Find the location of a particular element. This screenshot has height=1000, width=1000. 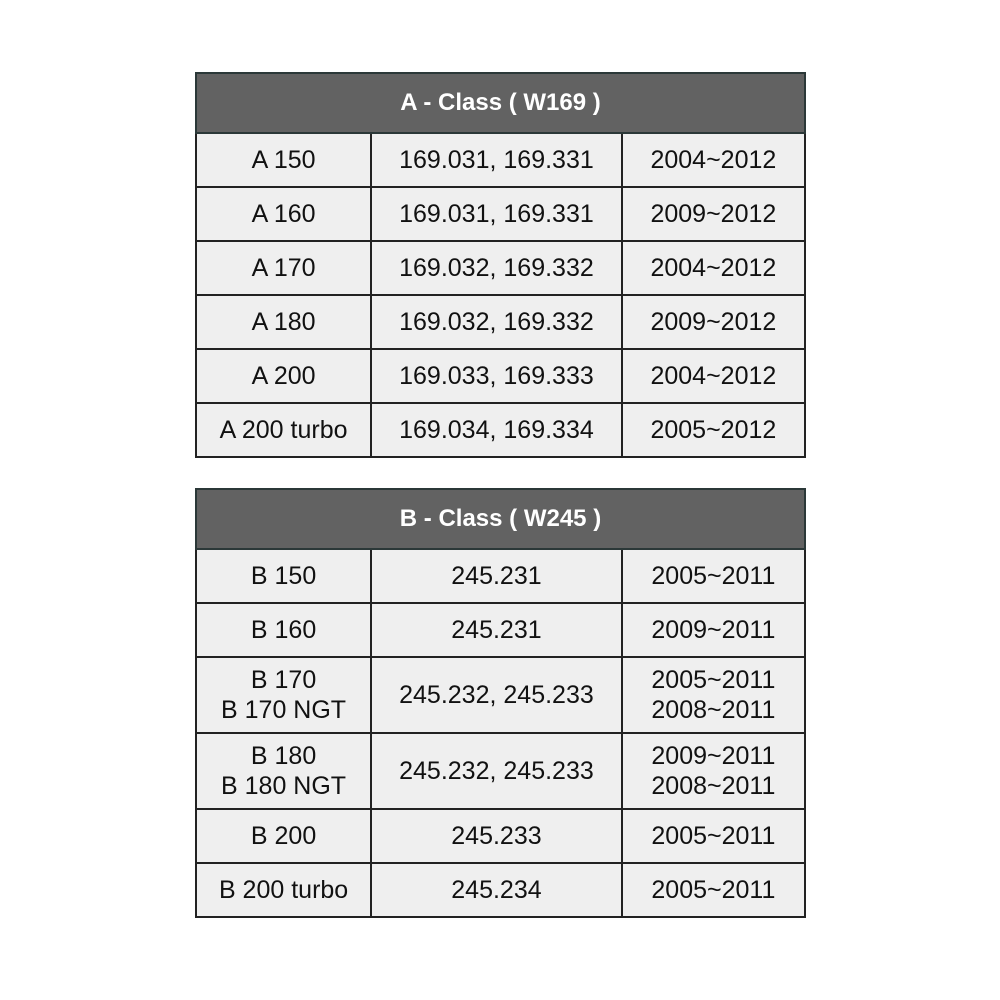

cell-line: 245.234 is located at coordinates (496, 890).